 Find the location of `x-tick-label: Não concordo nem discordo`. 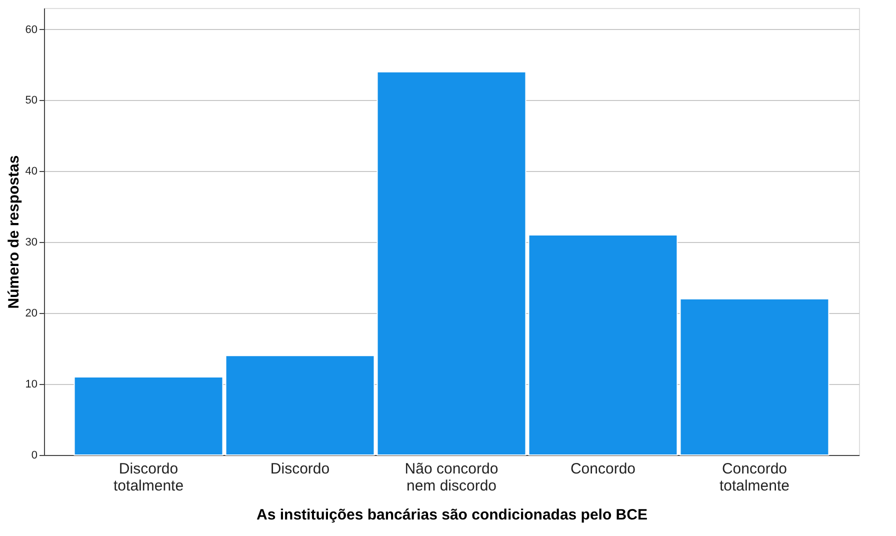

x-tick-label: Não concordo nem discordo is located at coordinates (451, 477).